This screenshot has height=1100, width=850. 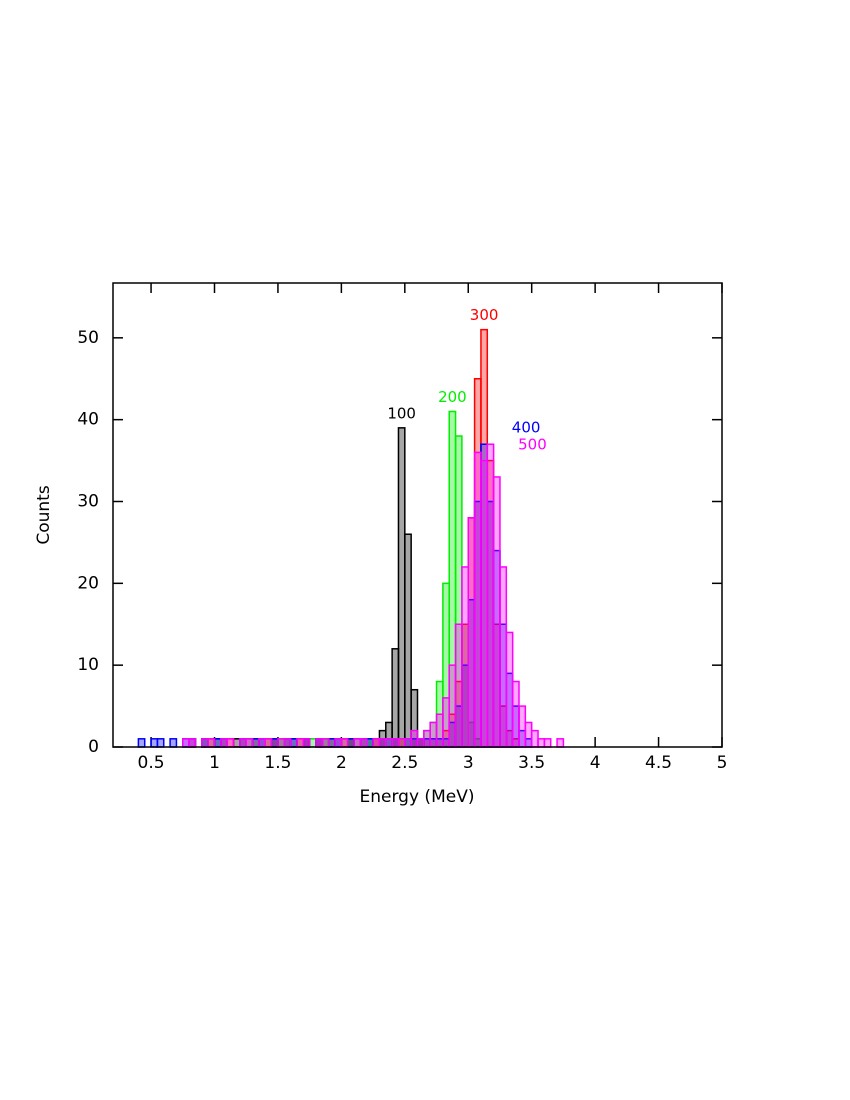 I want to click on x-tick-label: 1, so click(x=214, y=763).